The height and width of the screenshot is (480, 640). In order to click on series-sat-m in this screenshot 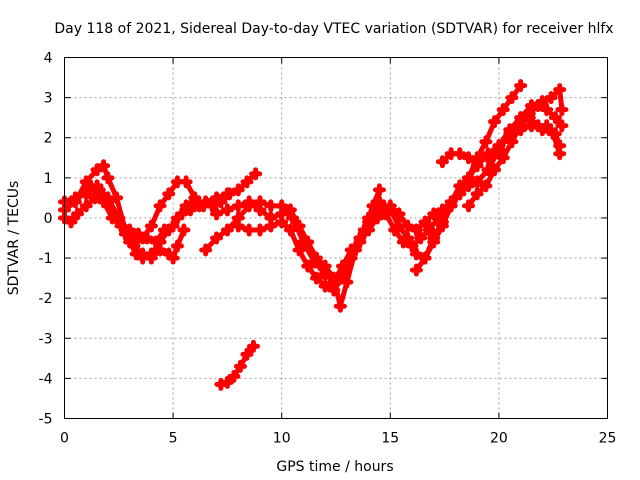, I will do `click(237, 365)`.